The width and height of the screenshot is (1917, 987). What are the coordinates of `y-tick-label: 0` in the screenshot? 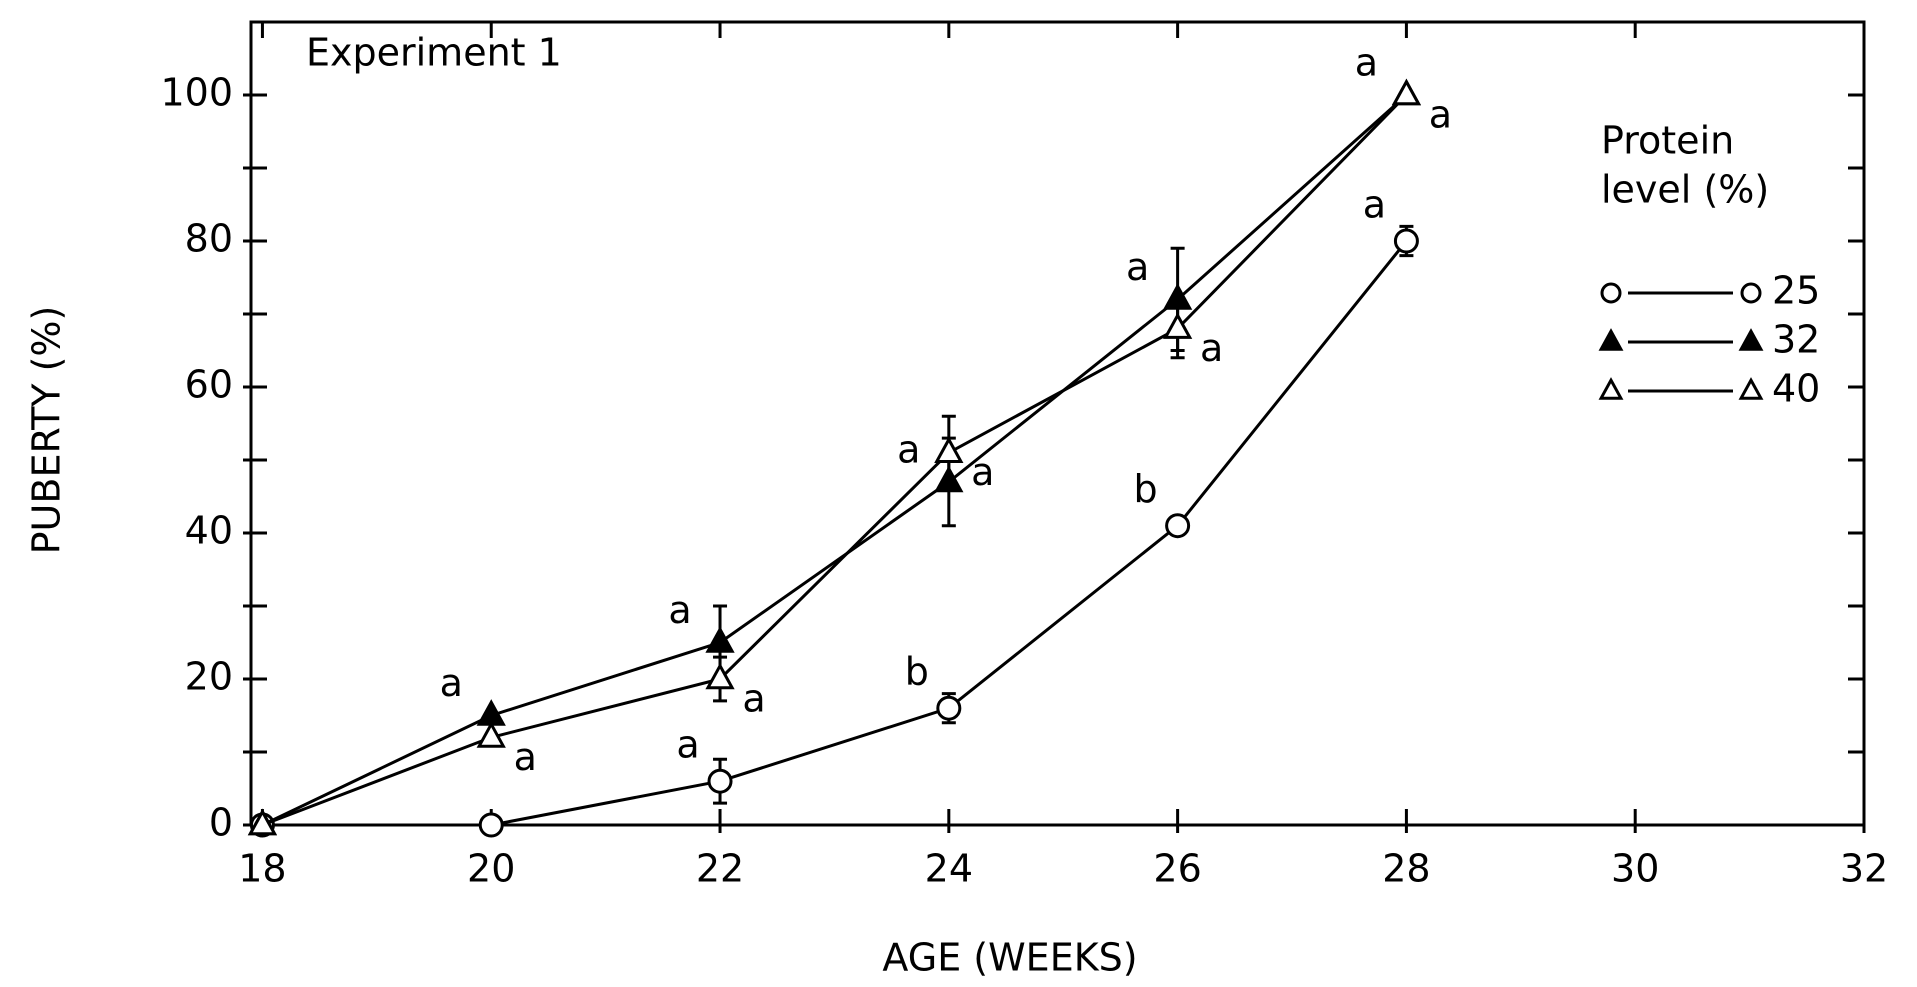 It's located at (221, 823).